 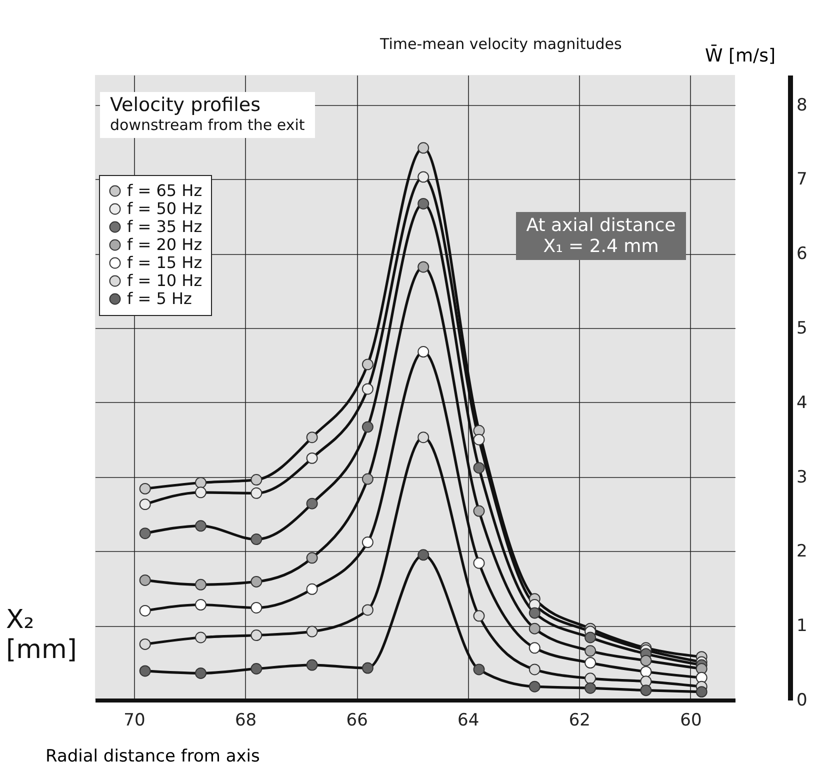 What do you see at coordinates (691, 720) in the screenshot?
I see `x-tick-label: 60` at bounding box center [691, 720].